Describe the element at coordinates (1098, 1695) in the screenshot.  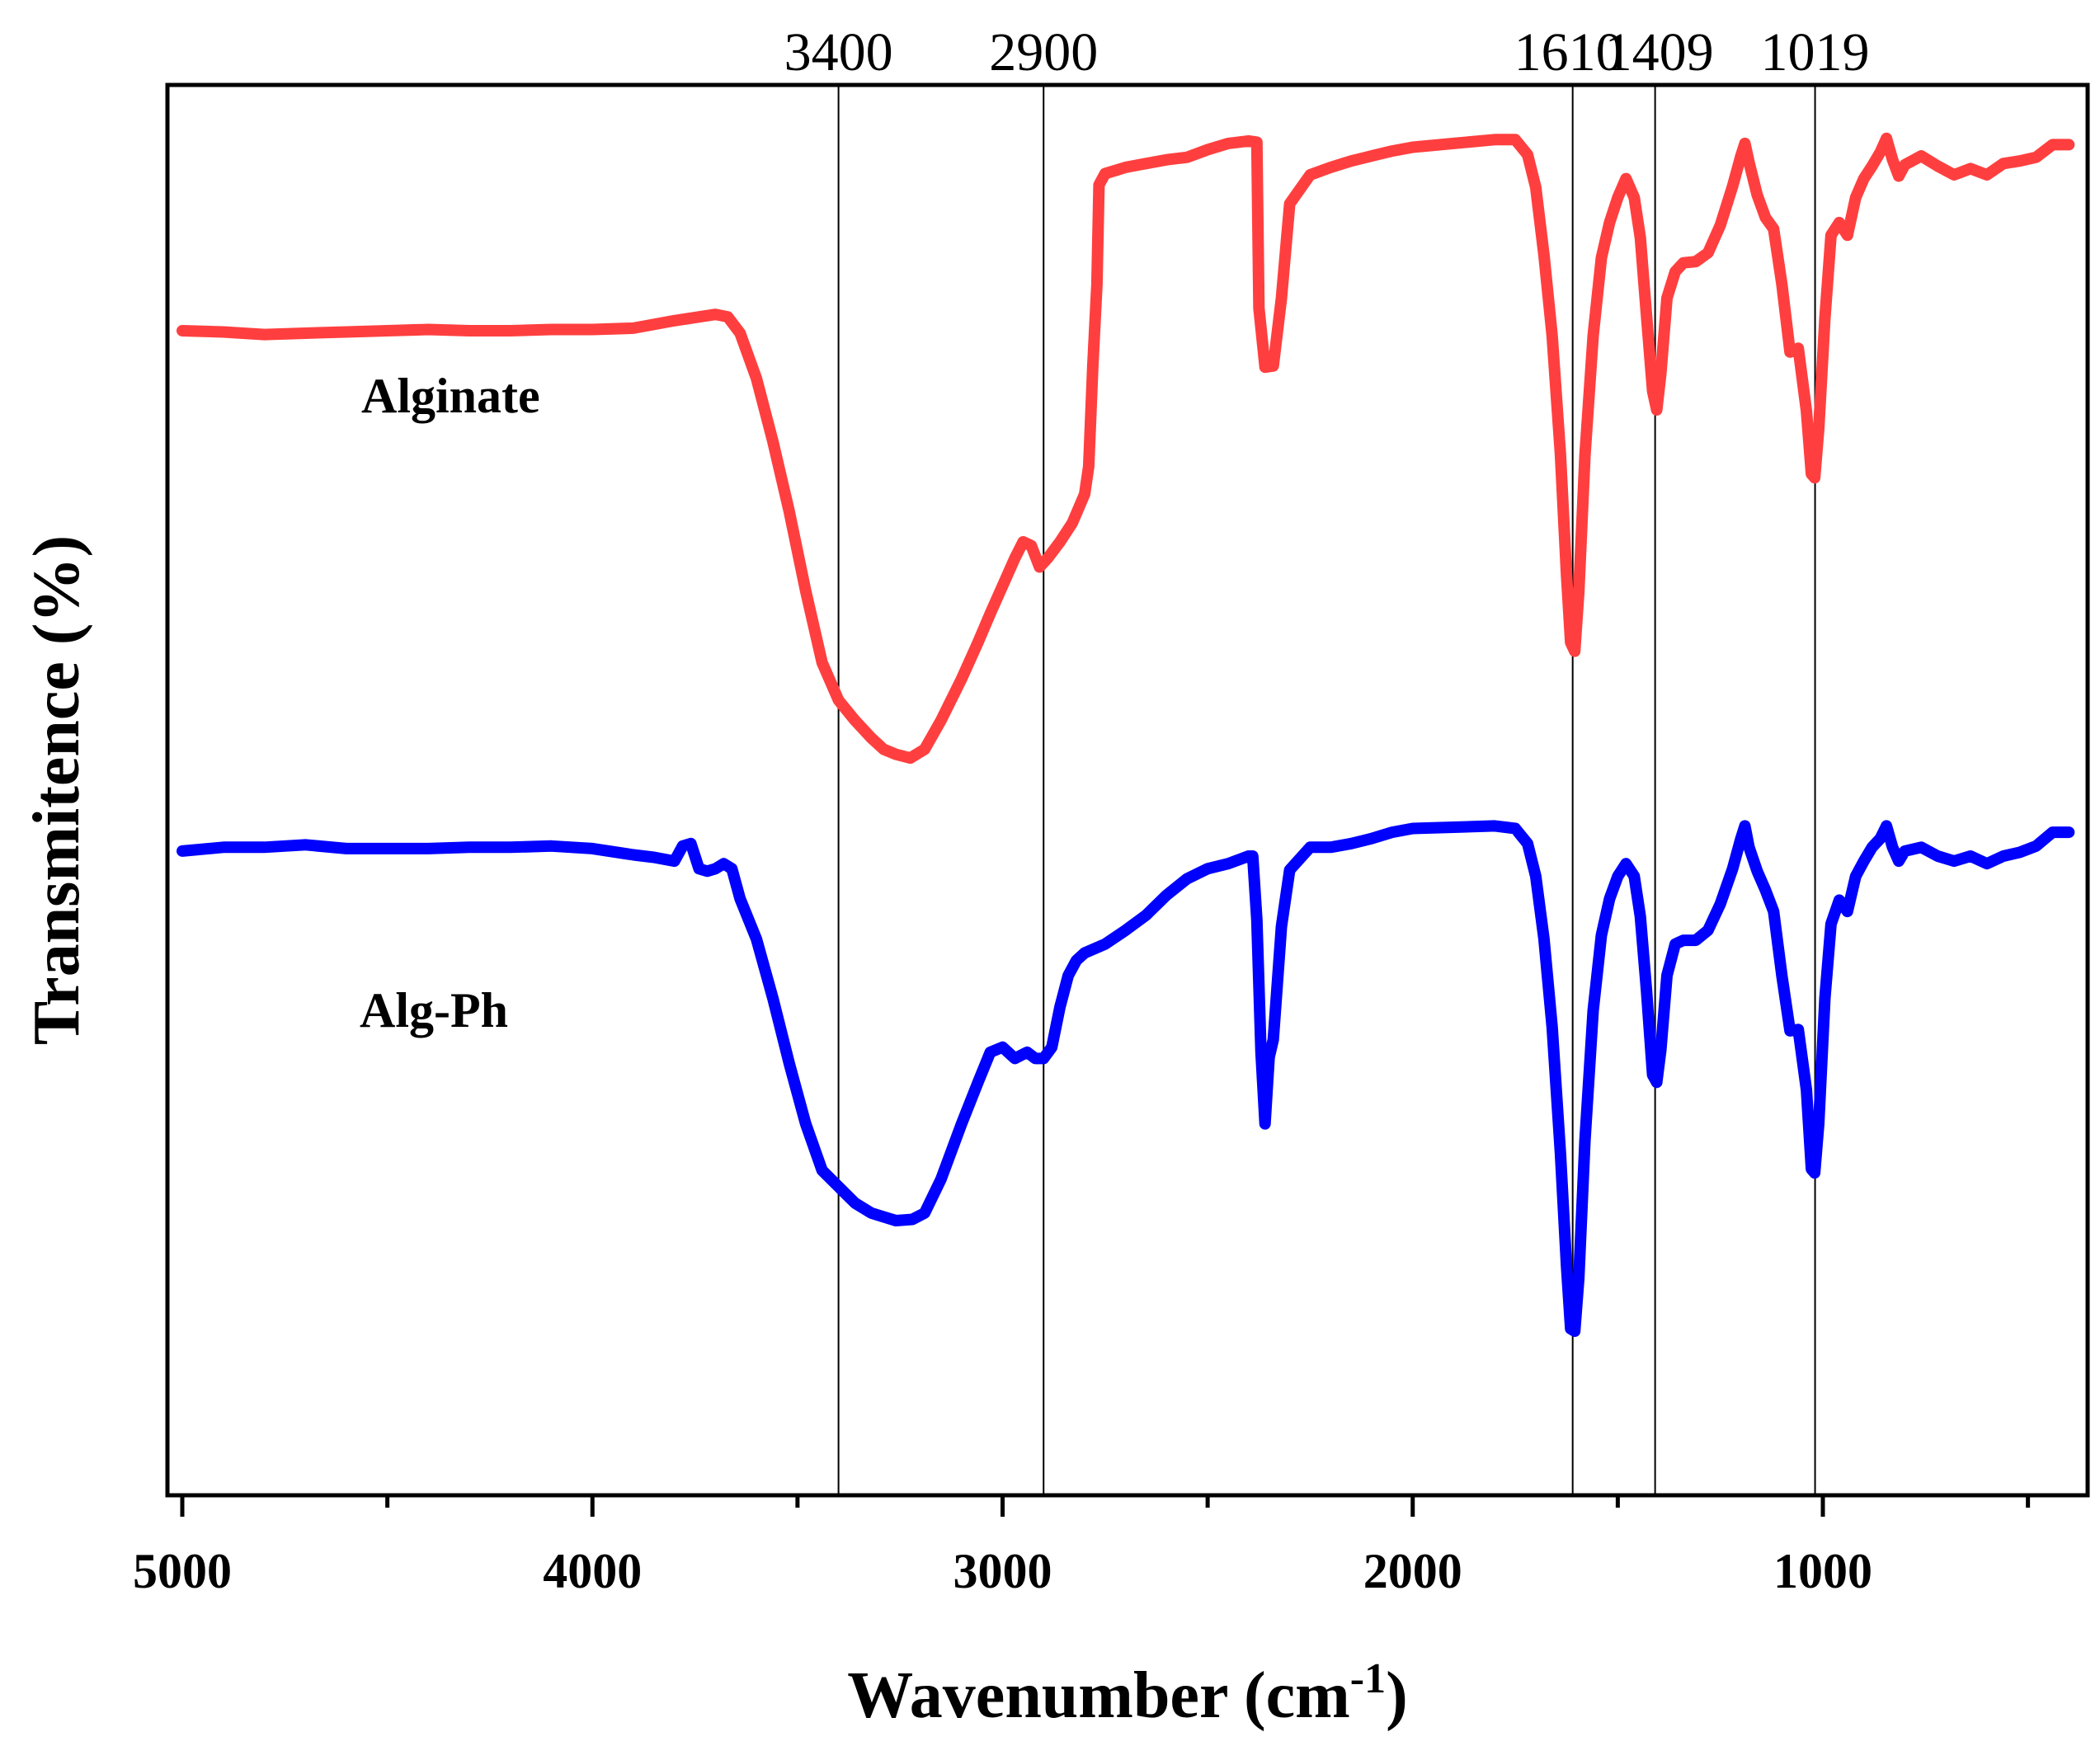
I see `x-axis-title-main: Wavenumber (cm` at that location.